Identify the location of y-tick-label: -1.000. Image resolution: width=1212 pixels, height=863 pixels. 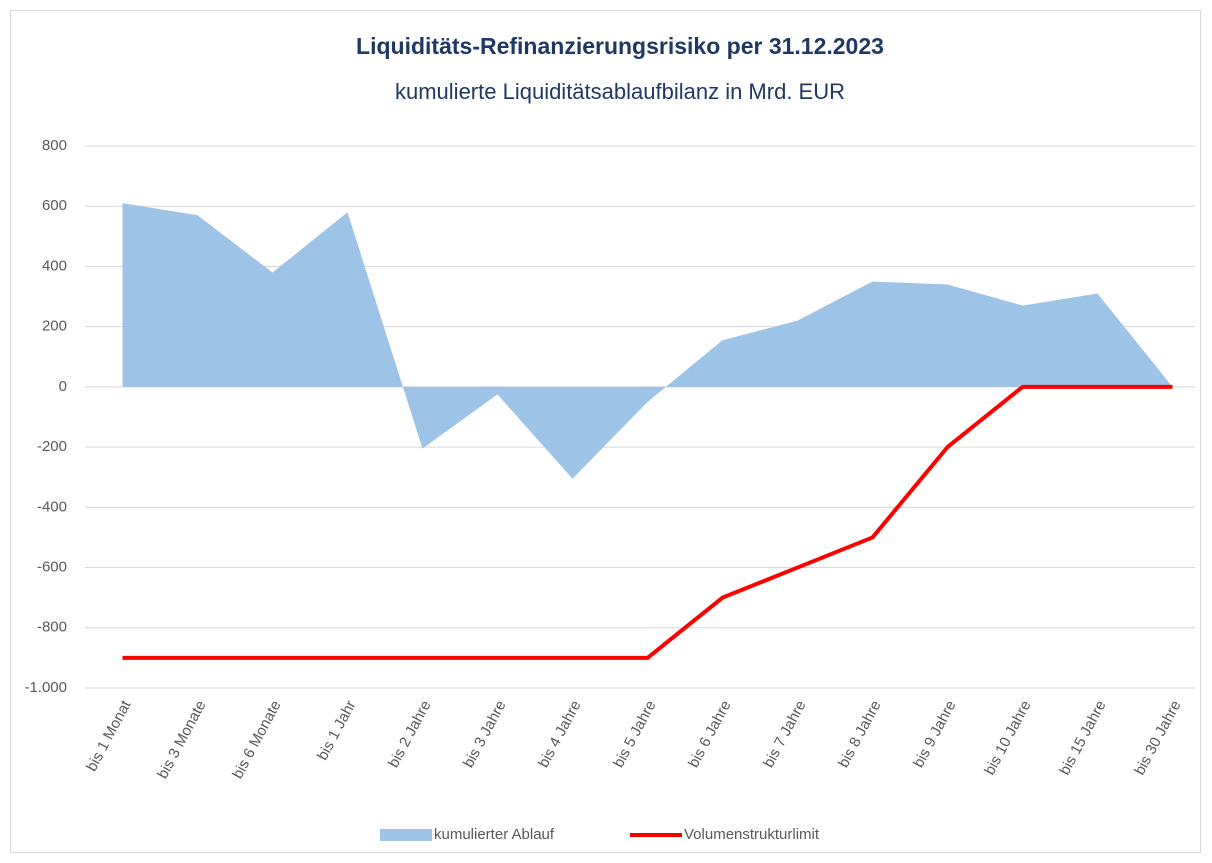
(45, 687).